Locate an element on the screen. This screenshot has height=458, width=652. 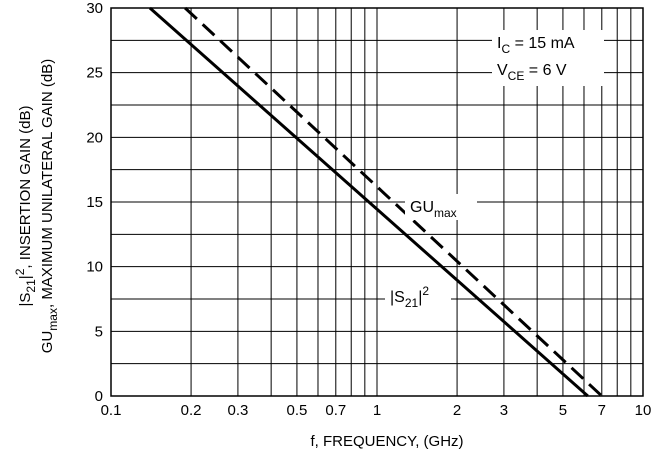
x-tick-label: 3 is located at coordinates (504, 410).